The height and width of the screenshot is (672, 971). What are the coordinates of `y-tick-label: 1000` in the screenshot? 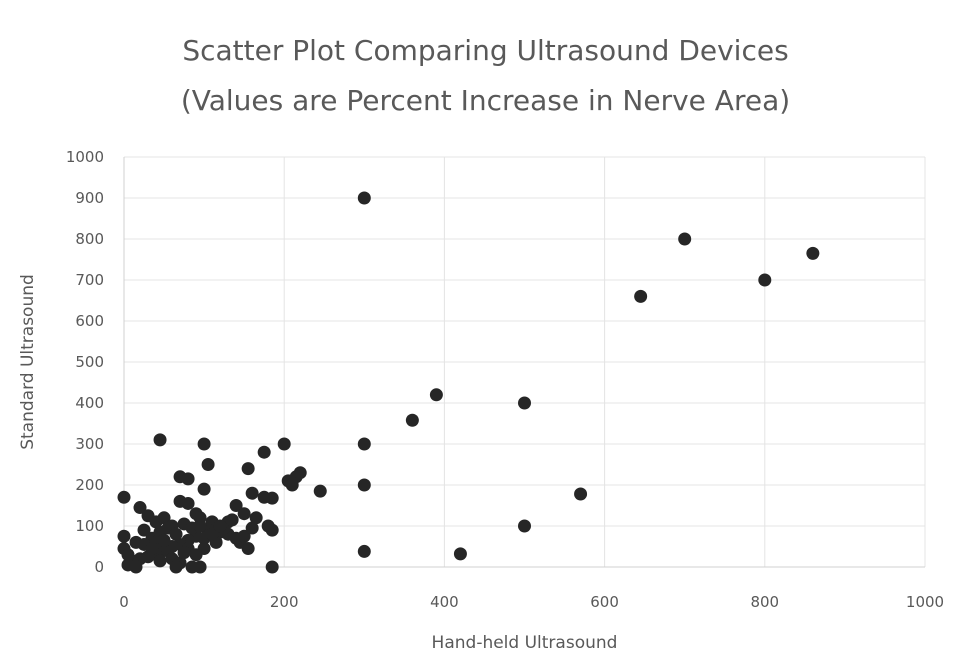 It's located at (85, 157).